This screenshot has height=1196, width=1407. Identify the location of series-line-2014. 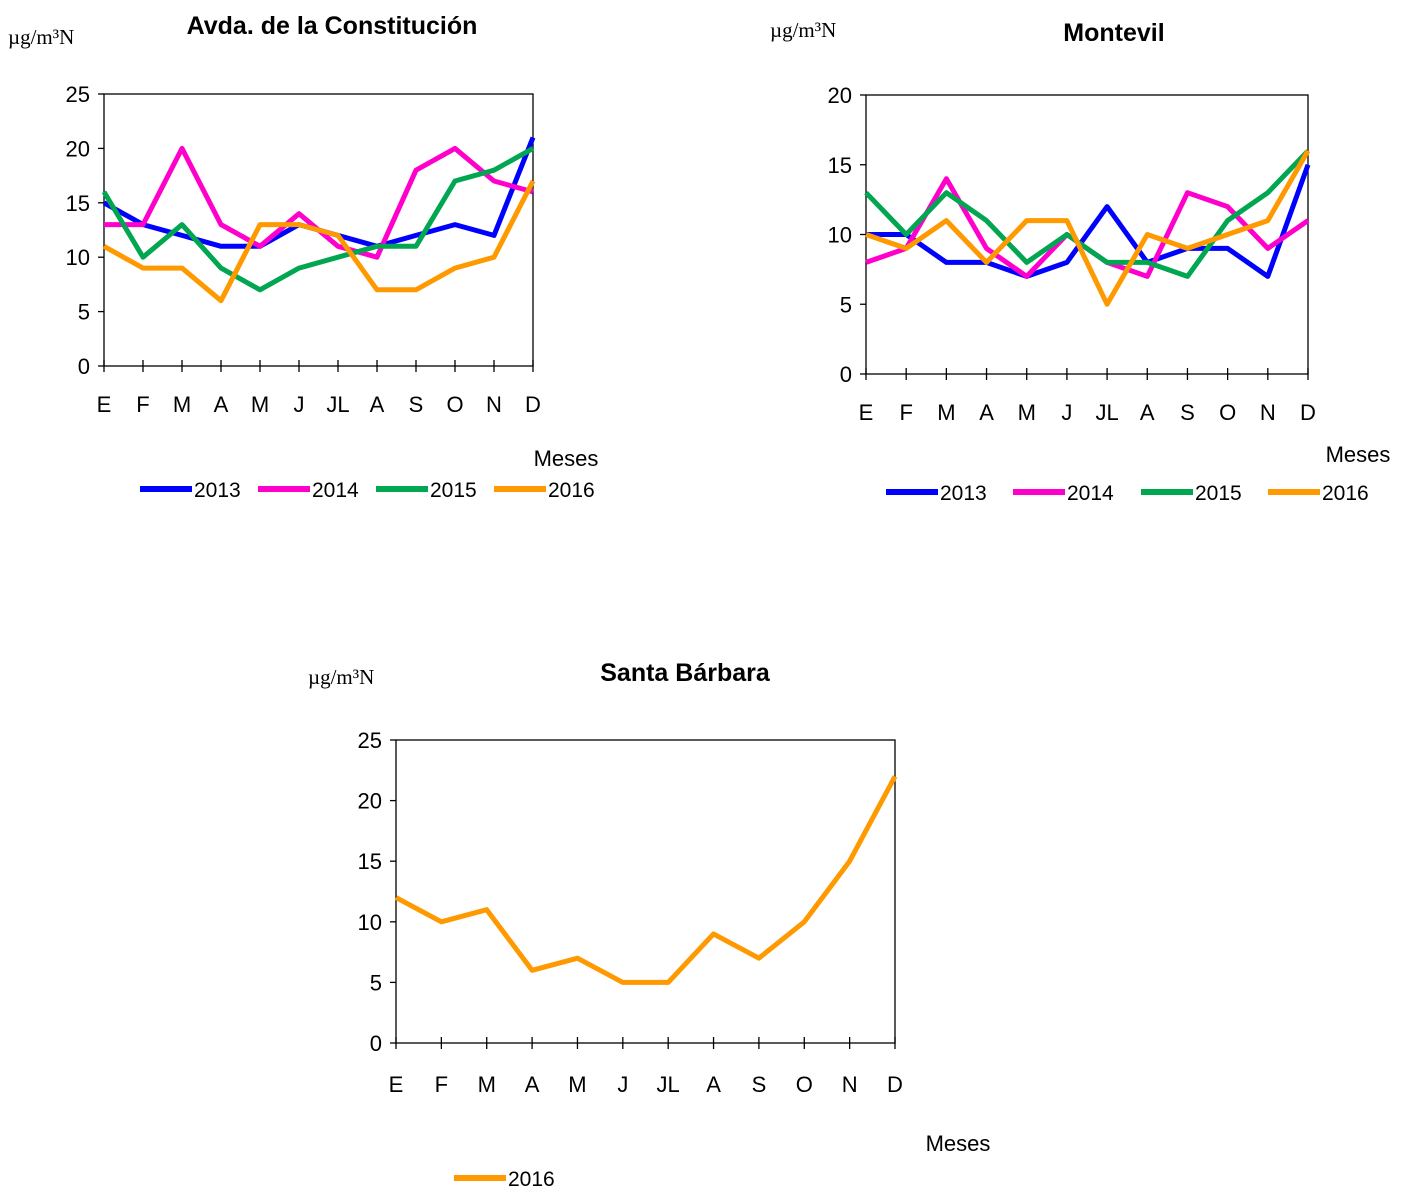
(319, 202).